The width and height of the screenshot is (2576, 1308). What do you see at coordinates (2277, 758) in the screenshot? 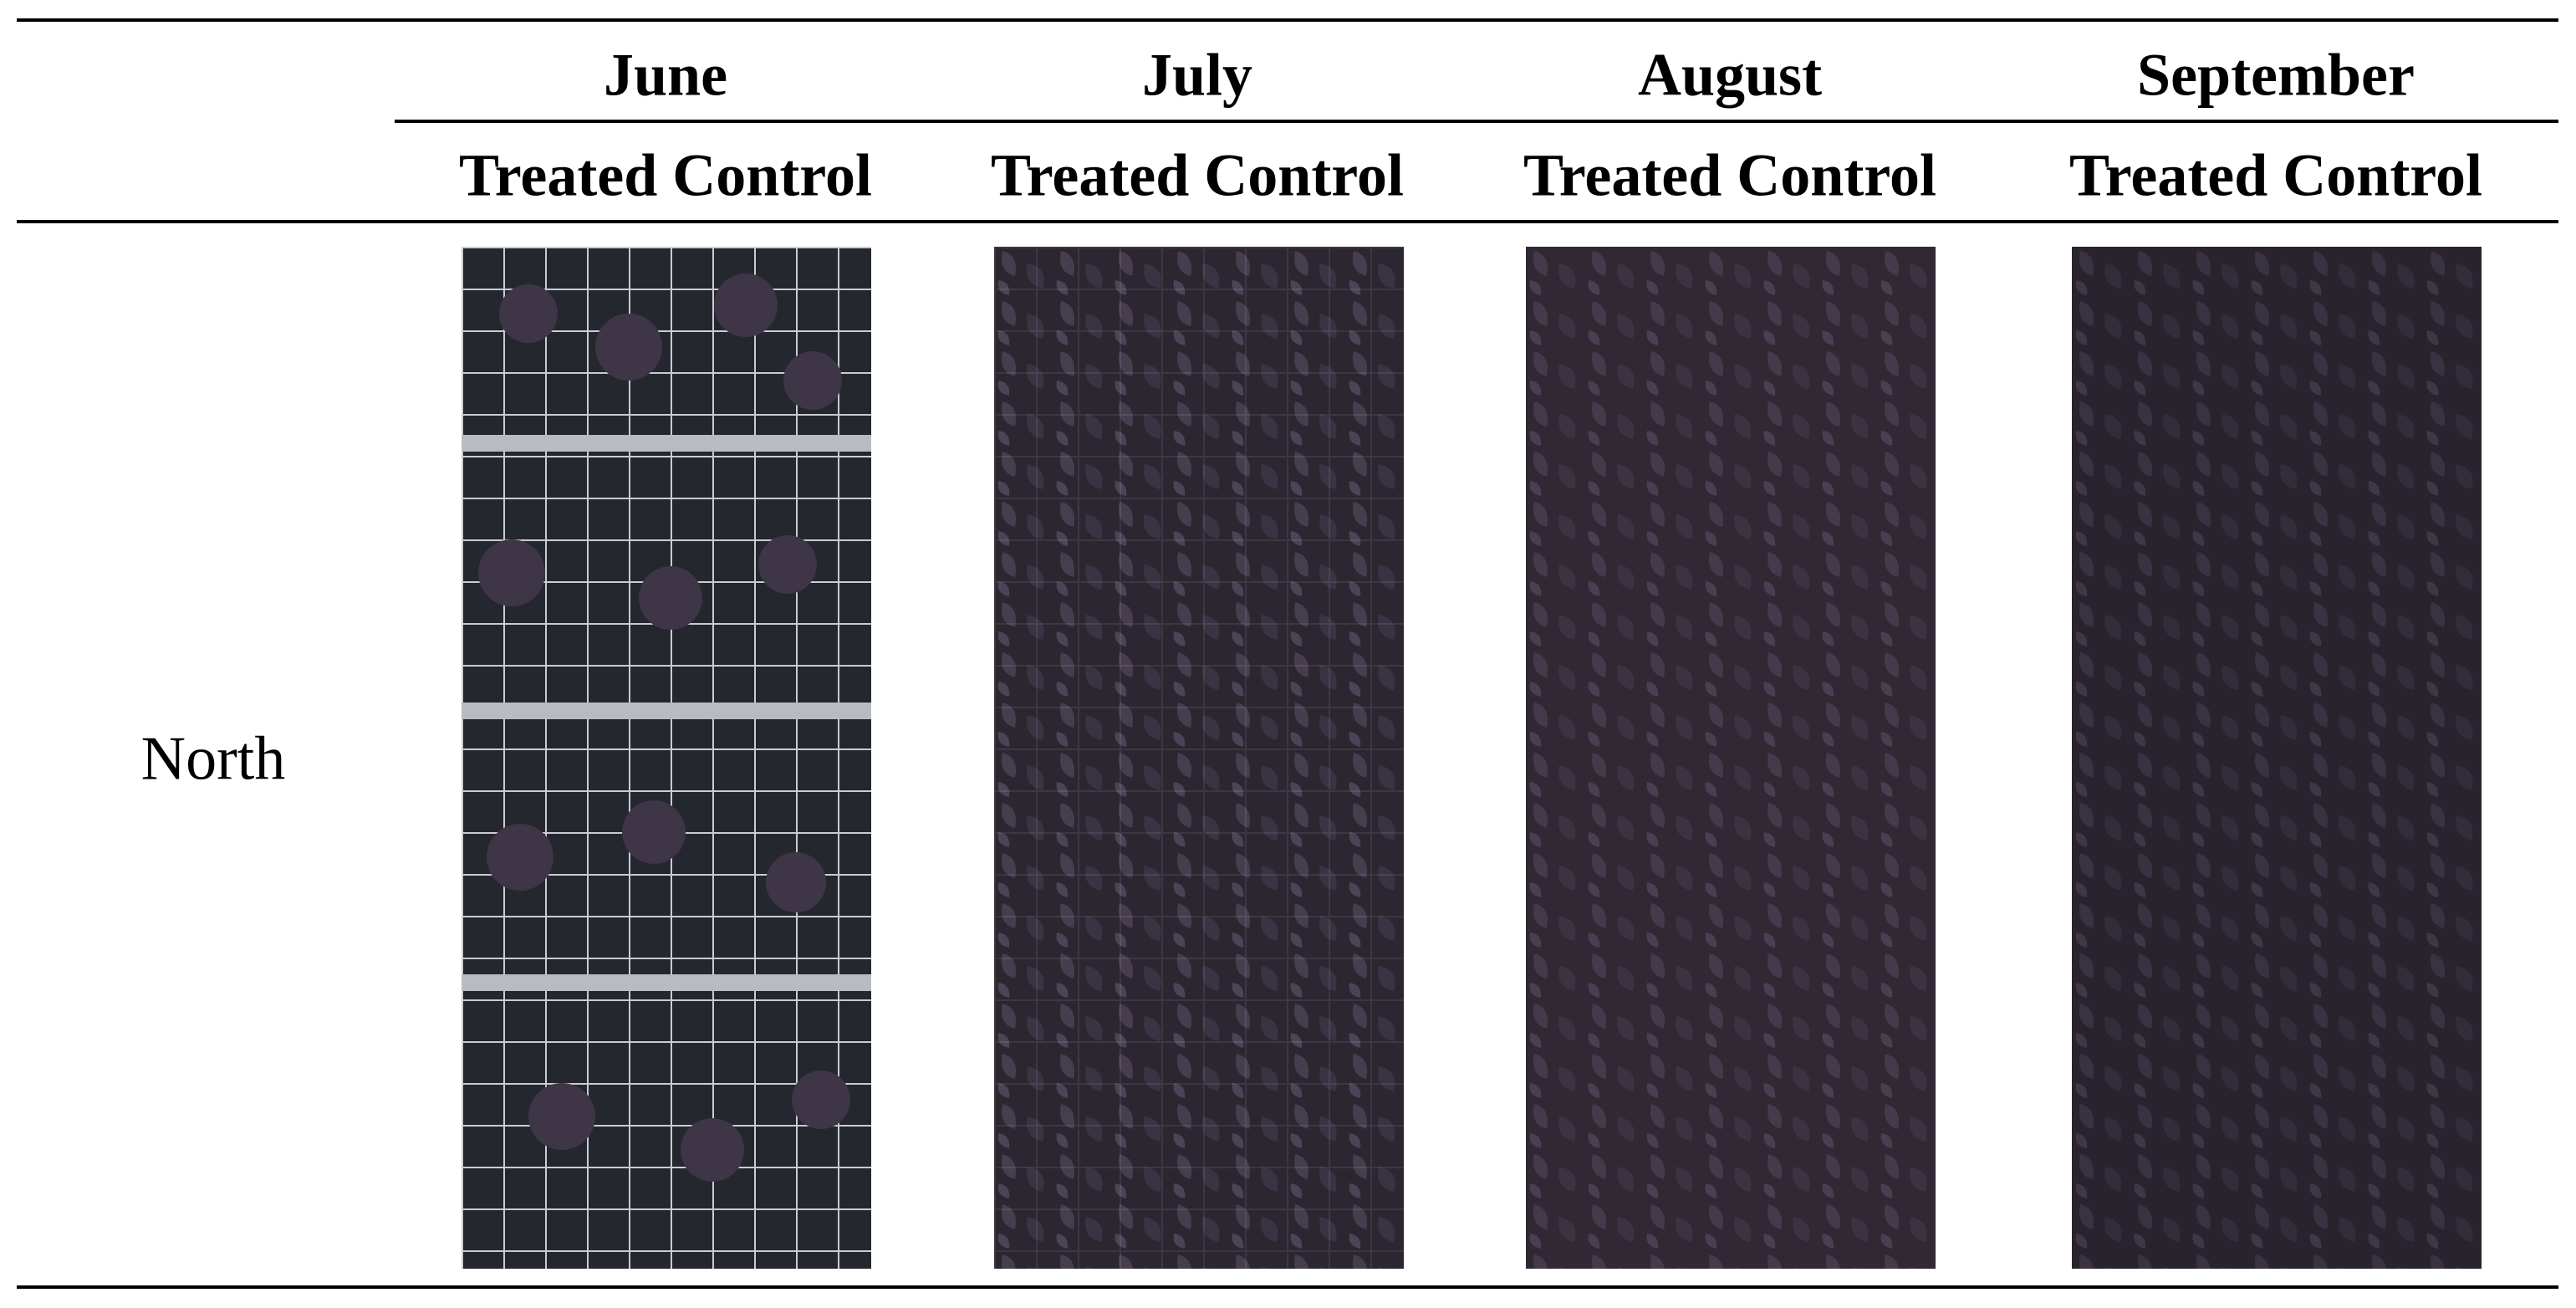
I see `photo-september` at bounding box center [2277, 758].